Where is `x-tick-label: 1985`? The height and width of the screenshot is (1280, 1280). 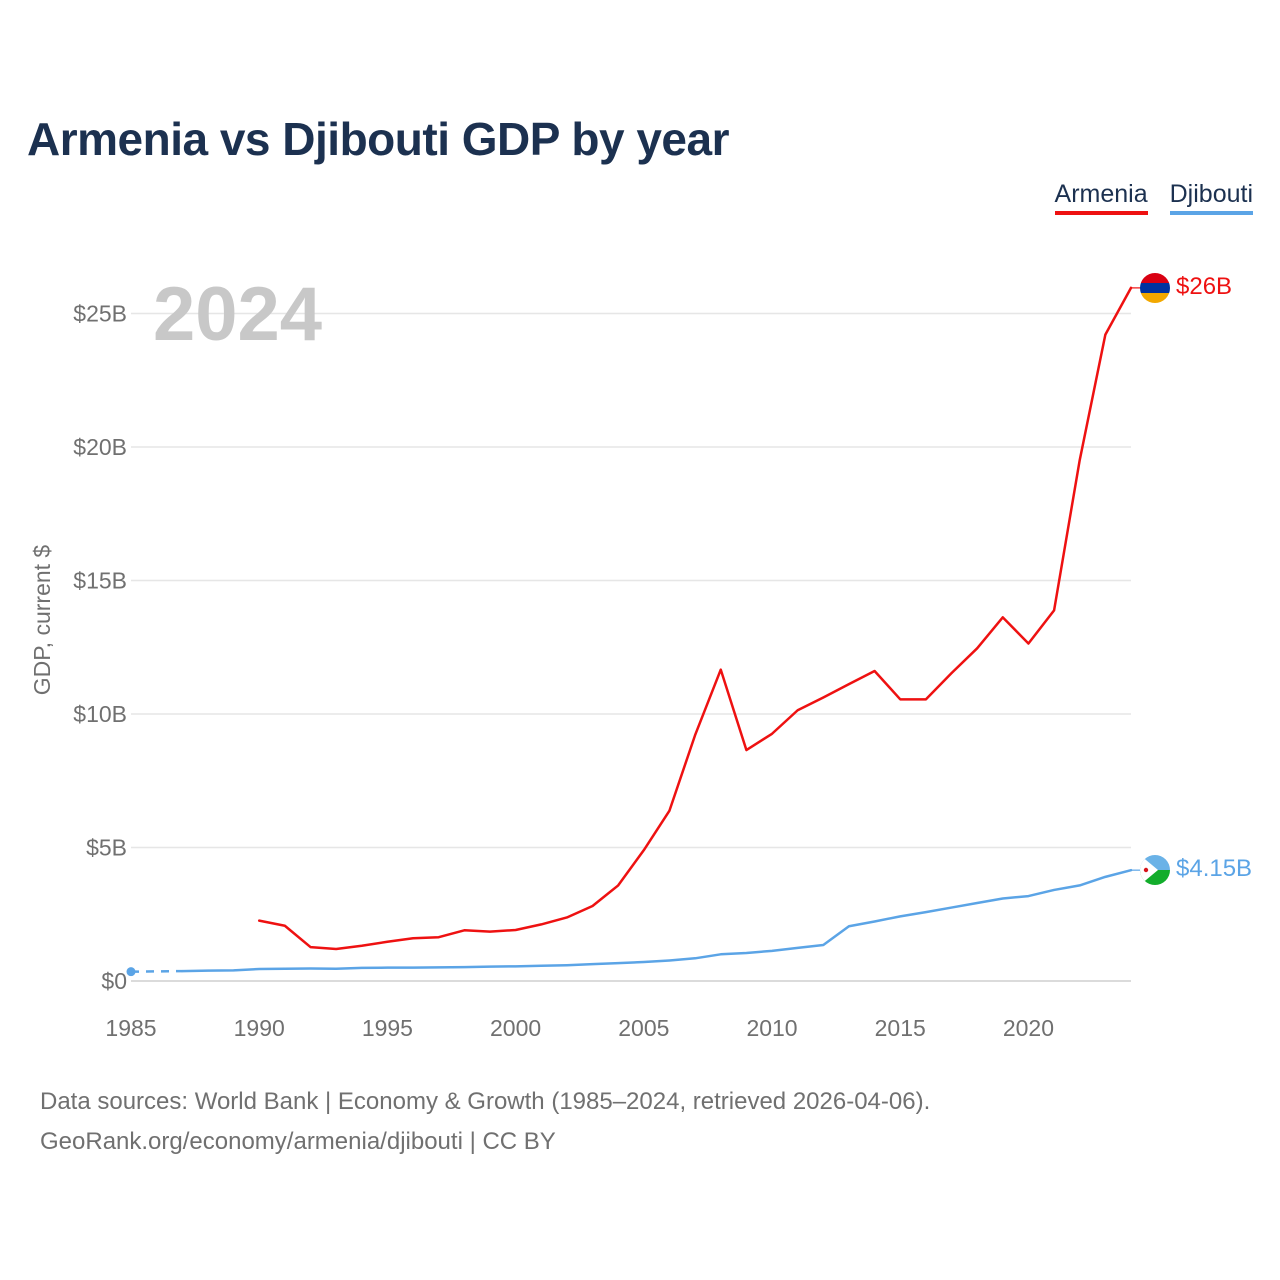
x-tick-label: 1985 is located at coordinates (130, 1028).